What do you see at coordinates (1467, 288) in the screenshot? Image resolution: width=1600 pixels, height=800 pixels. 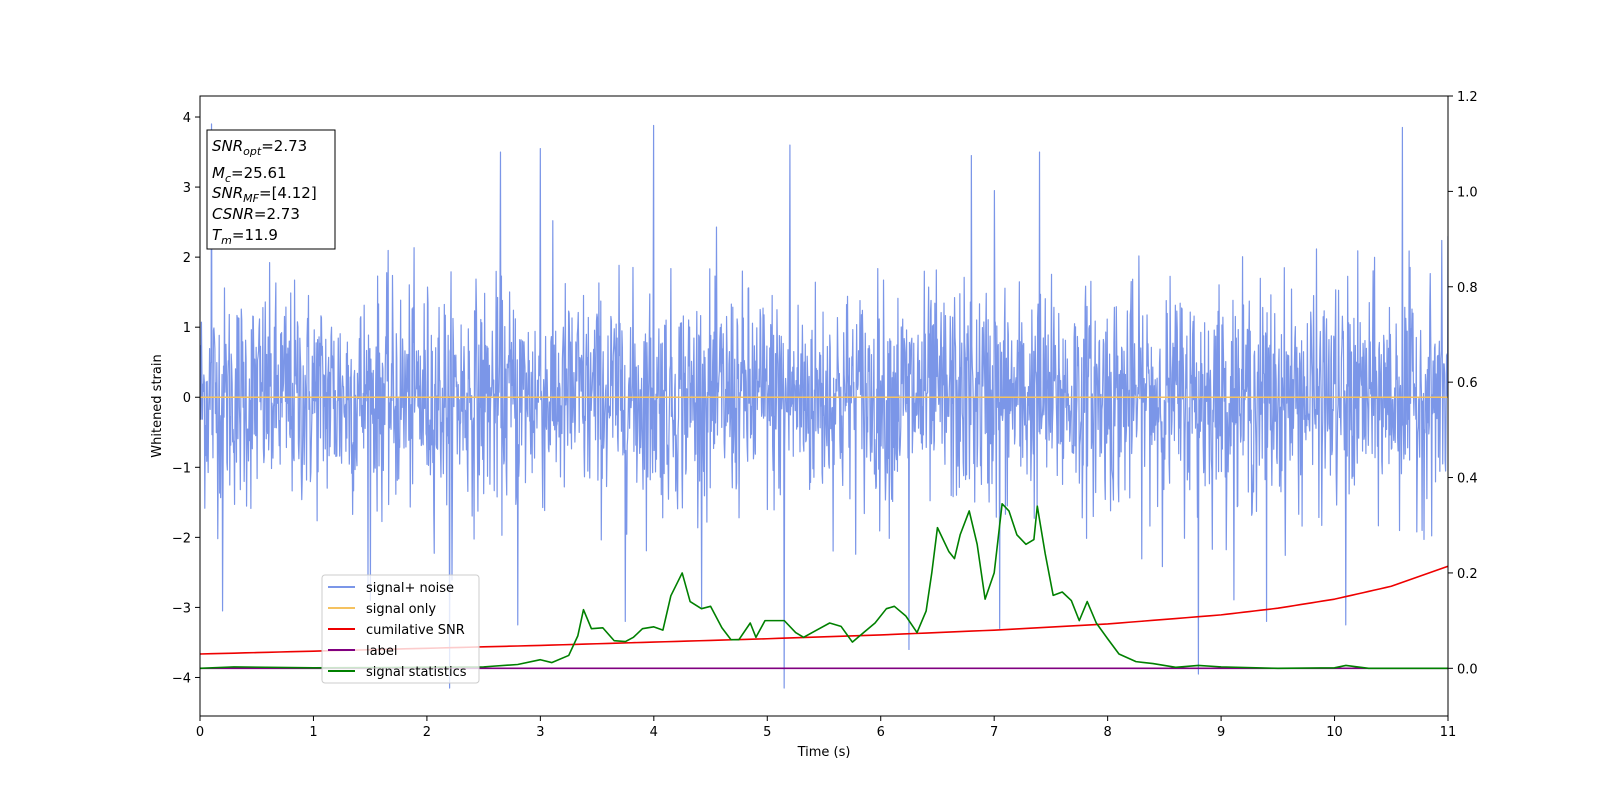 I see `y2-tick-label: 0.8` at bounding box center [1467, 288].